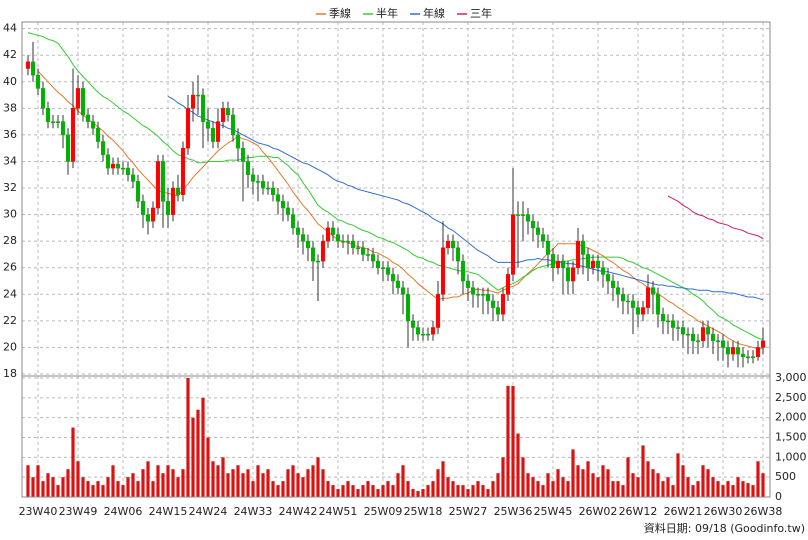 This screenshot has height=540, width=808. Describe the element at coordinates (10, 107) in the screenshot. I see `y-tick-label: 38` at that location.